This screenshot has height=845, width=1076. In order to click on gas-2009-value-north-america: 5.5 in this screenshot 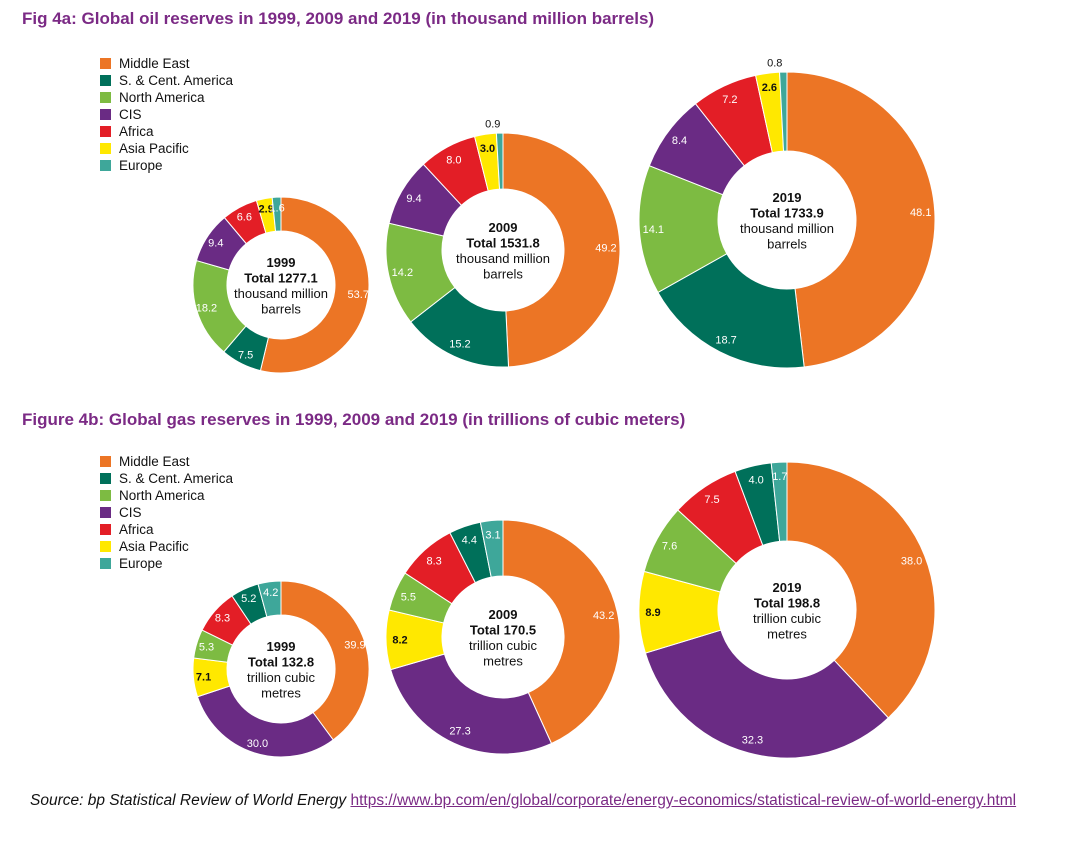, I will do `click(408, 597)`.